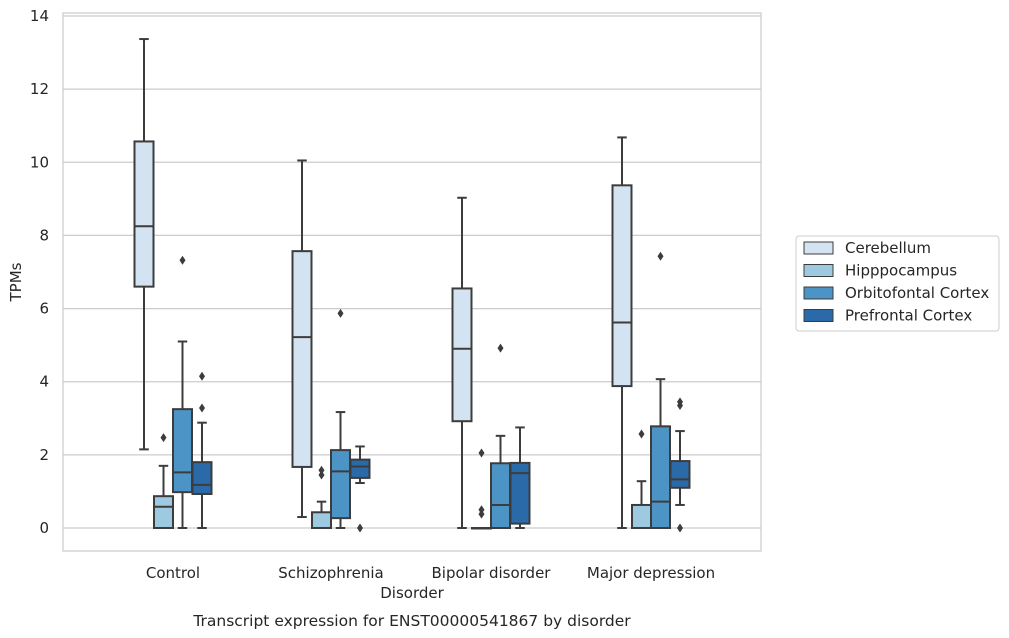  What do you see at coordinates (39, 162) in the screenshot?
I see `y-tick-label: 10` at bounding box center [39, 162].